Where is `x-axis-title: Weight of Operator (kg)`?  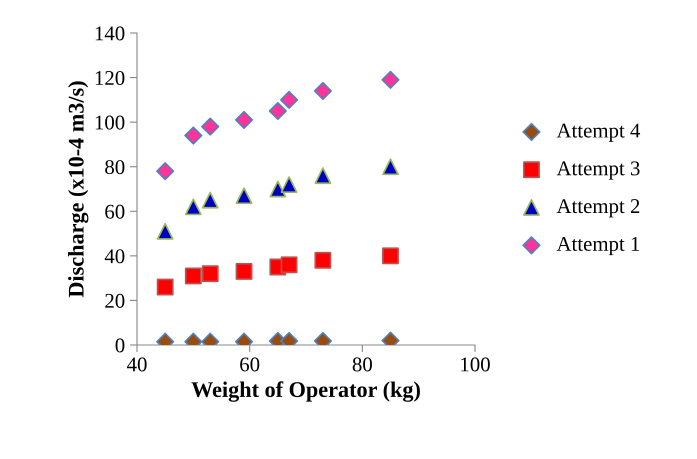
x-axis-title: Weight of Operator (kg) is located at coordinates (305, 391).